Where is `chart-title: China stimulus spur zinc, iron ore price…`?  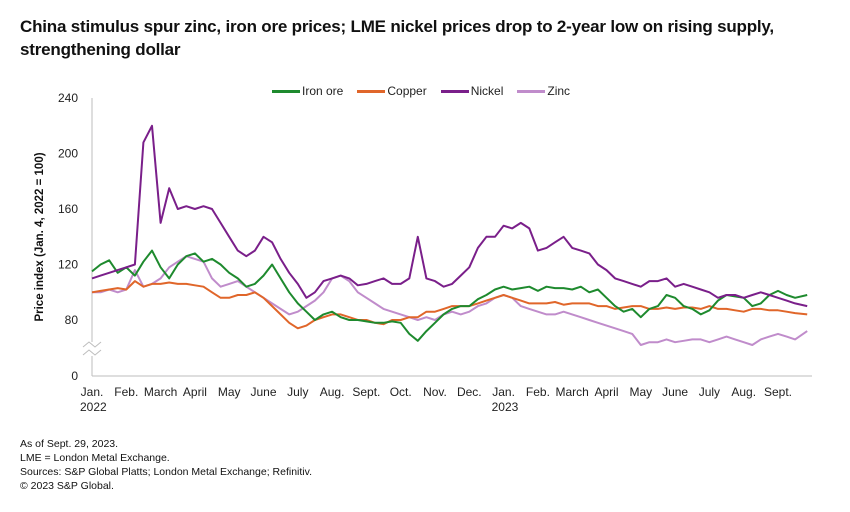 chart-title: China stimulus spur zinc, iron ore price… is located at coordinates (397, 38).